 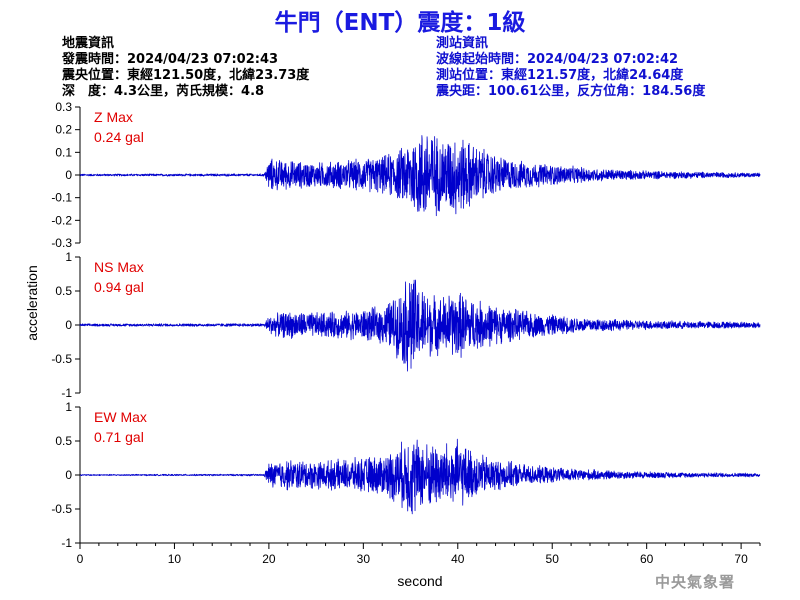 I want to click on x-tick-label: 60, so click(x=647, y=559).